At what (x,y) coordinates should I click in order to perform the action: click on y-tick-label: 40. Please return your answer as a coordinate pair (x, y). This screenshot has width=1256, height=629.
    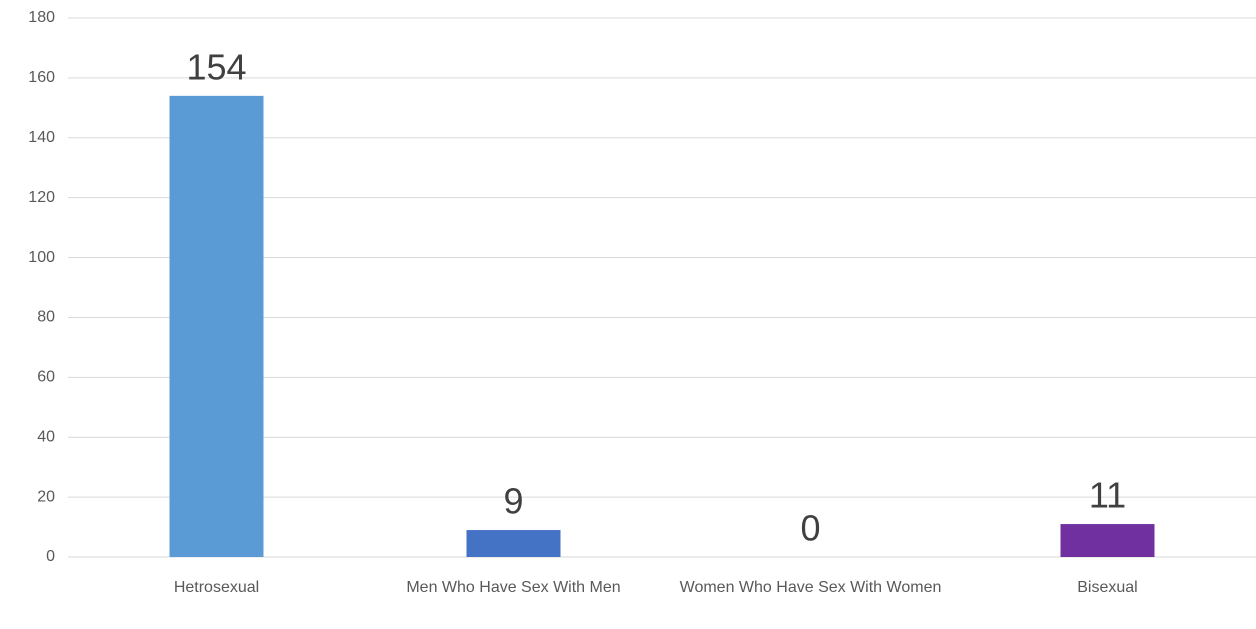
    Looking at the image, I should click on (46, 436).